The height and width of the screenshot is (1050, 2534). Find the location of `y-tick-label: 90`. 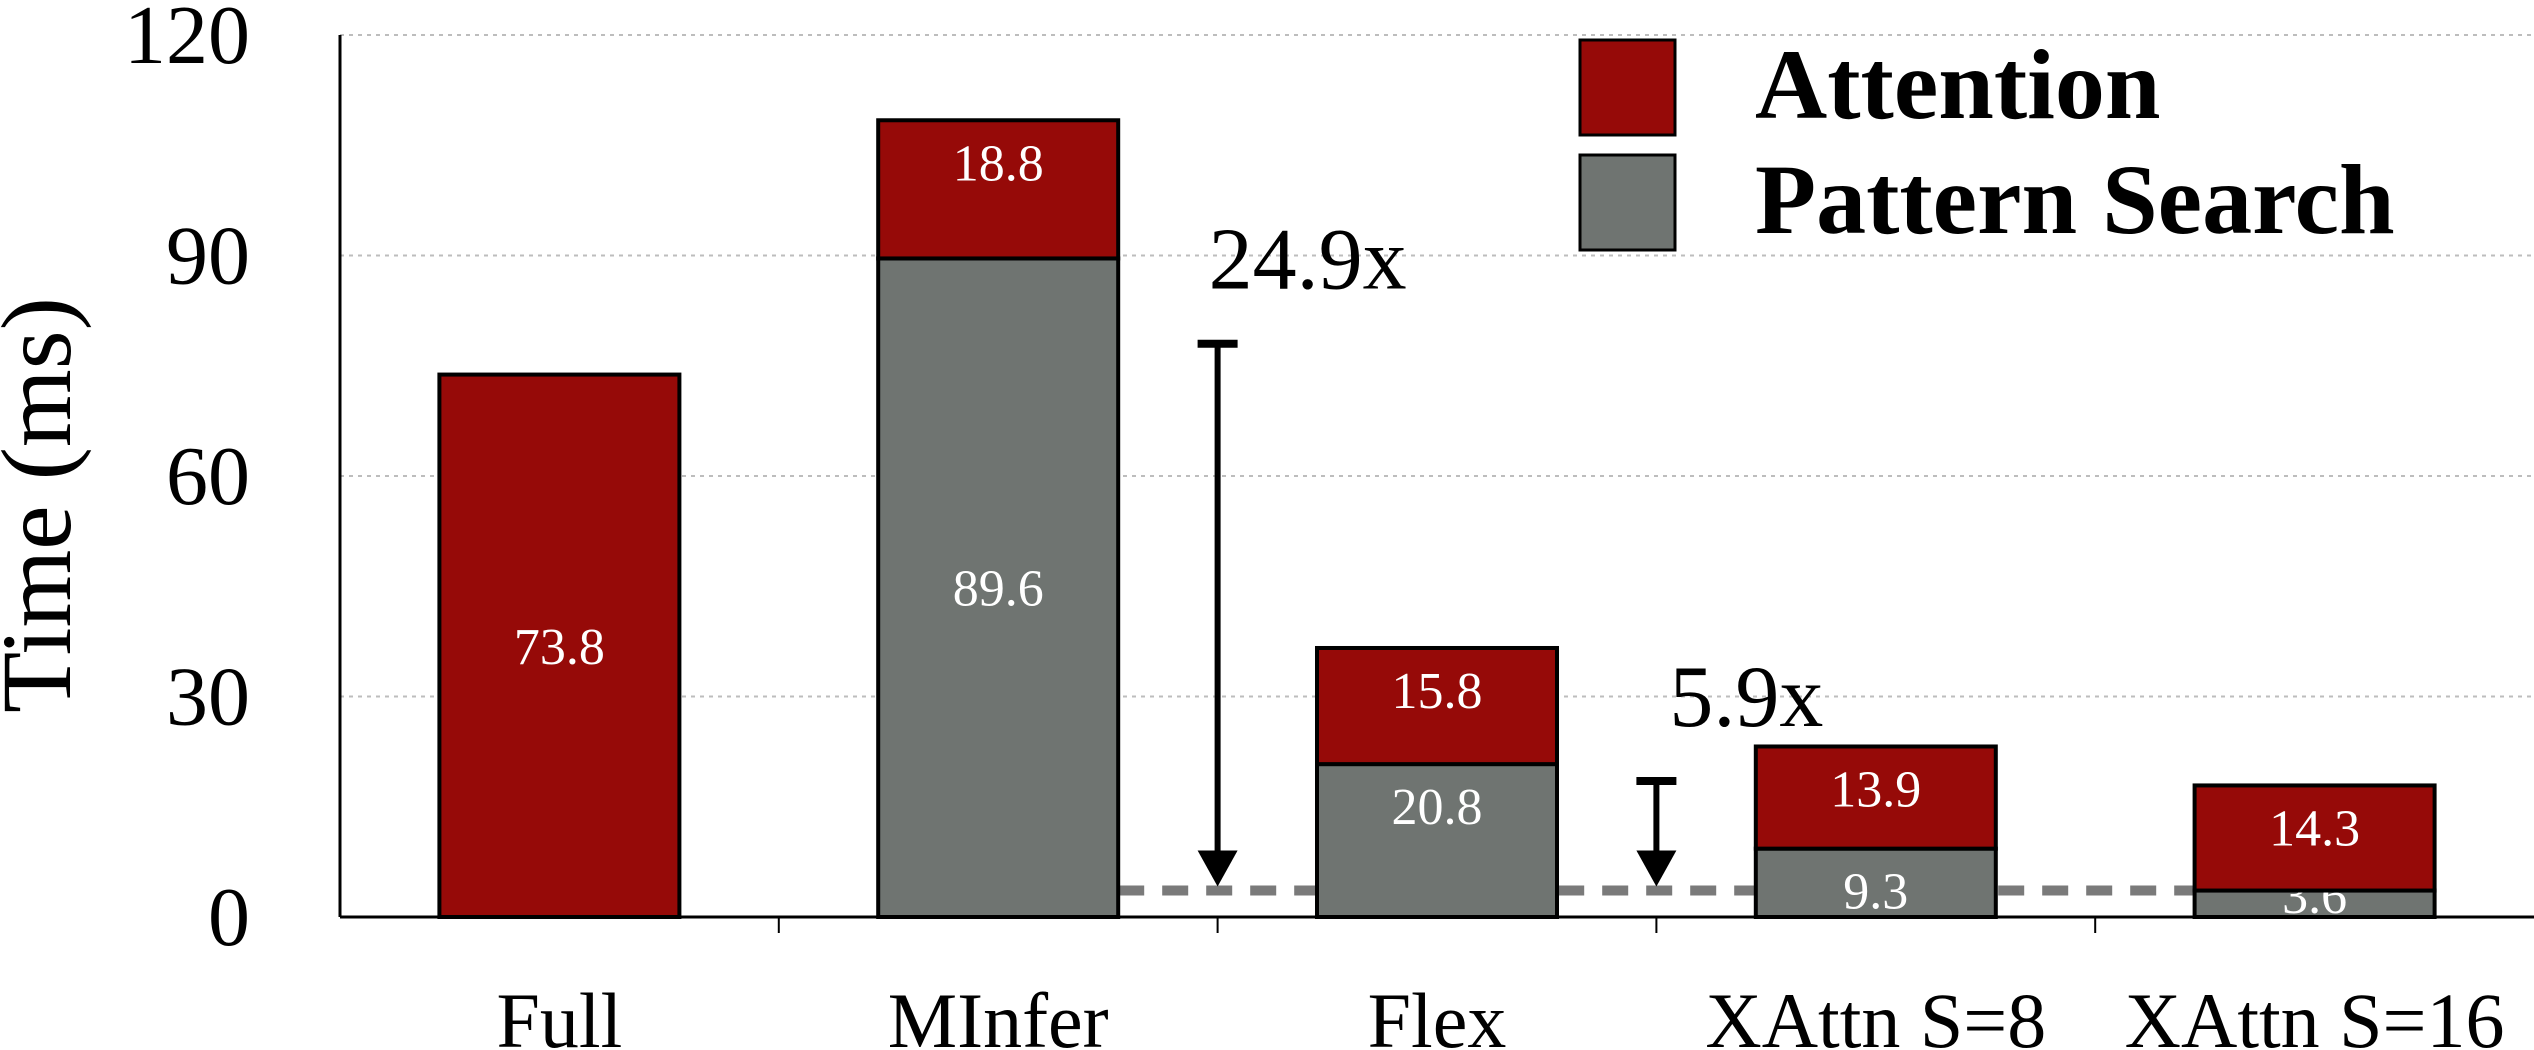

y-tick-label: 90 is located at coordinates (208, 256).